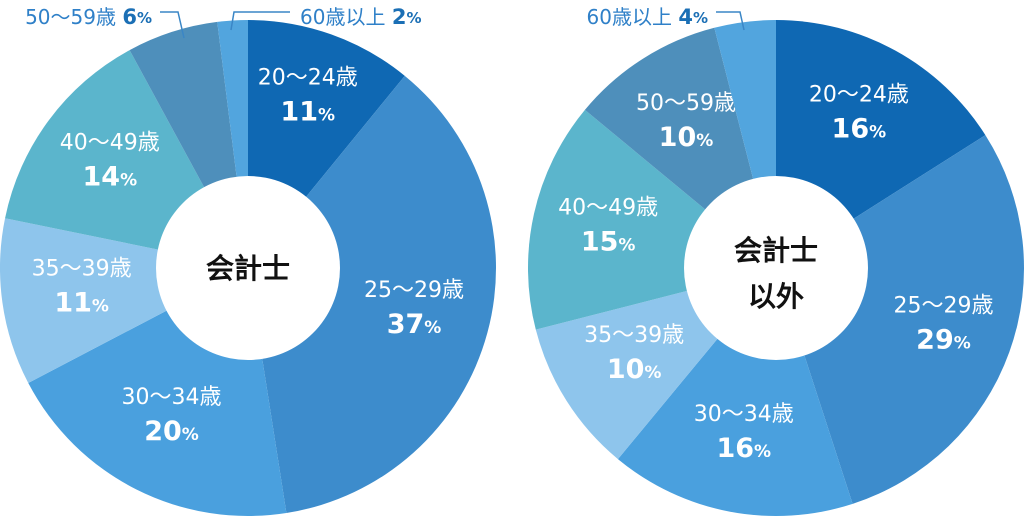 This screenshot has width=1024, height=520. I want to click on slice-label: 50〜59歳, so click(686, 103).